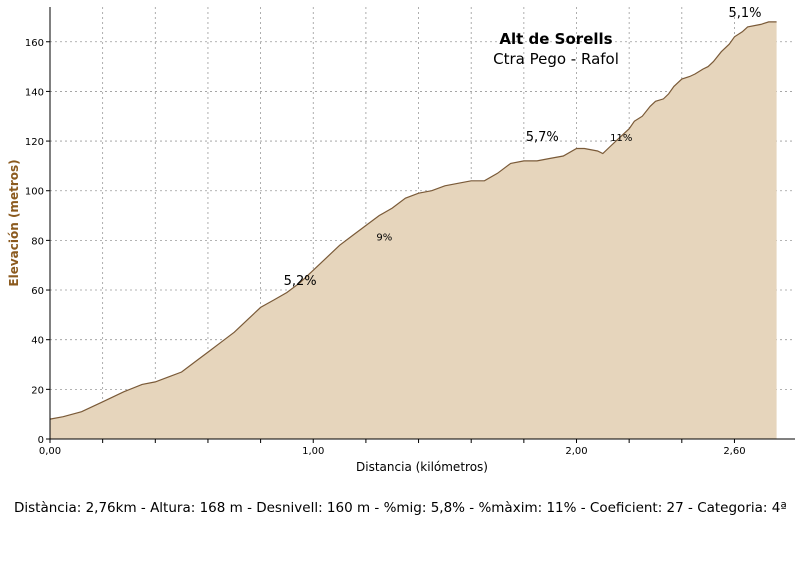 The width and height of the screenshot is (800, 580). Describe the element at coordinates (41, 440) in the screenshot. I see `y-tick-label: 0` at that location.